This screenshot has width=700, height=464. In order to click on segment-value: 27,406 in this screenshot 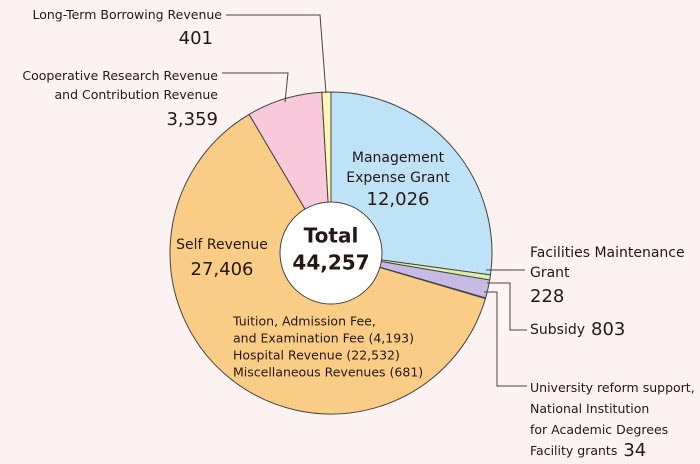, I will do `click(222, 269)`.